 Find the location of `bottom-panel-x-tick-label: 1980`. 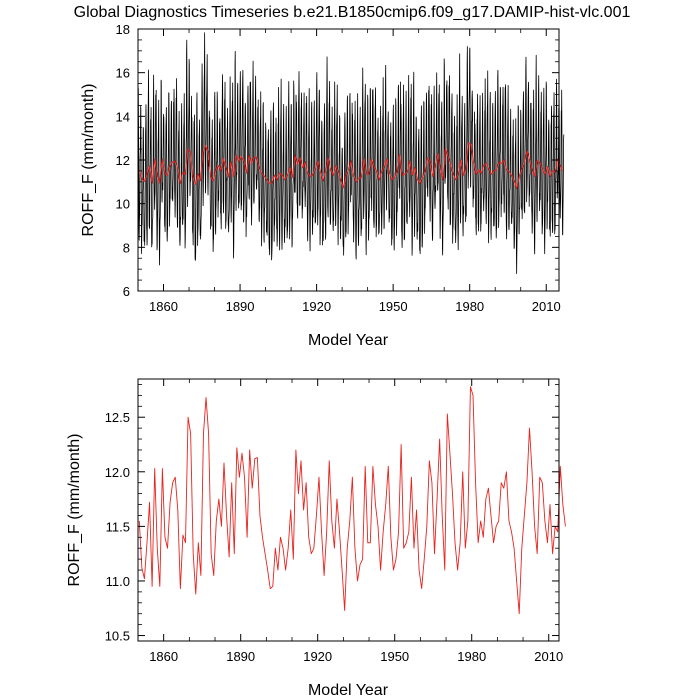

bottom-panel-x-tick-label: 1980 is located at coordinates (471, 656).